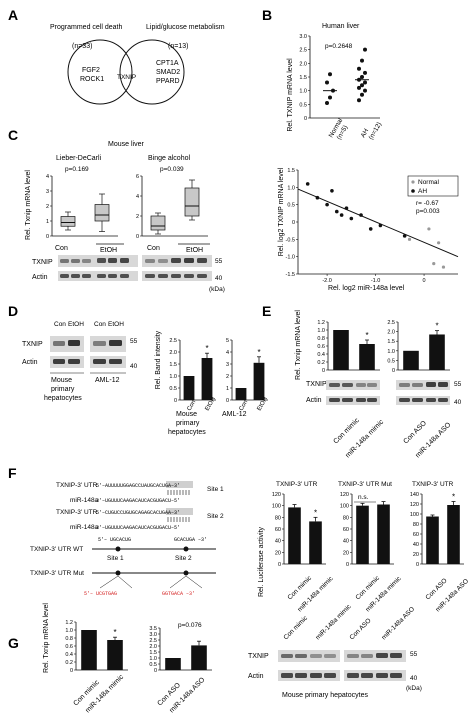 The image size is (476, 713). Describe the element at coordinates (391, 342) in the screenshot. I see `y-tick-label: 1.5` at that location.